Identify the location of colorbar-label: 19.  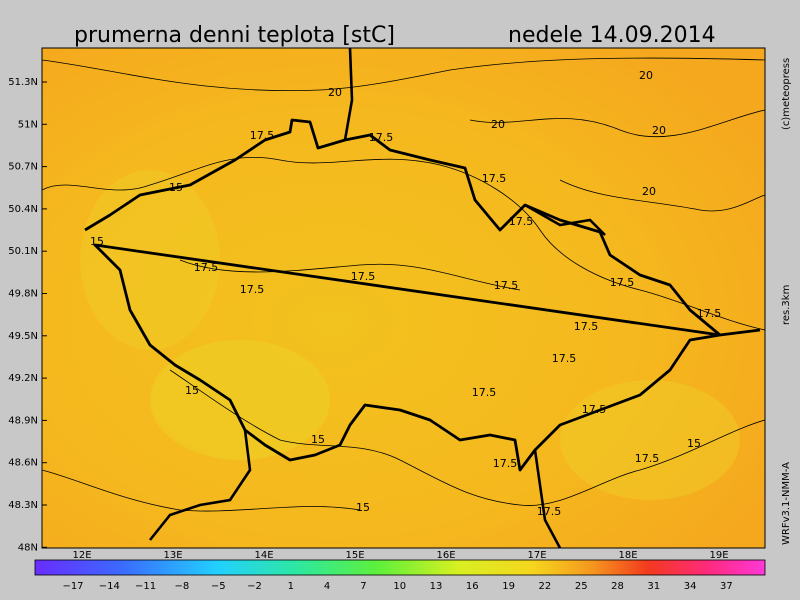
(508, 586).